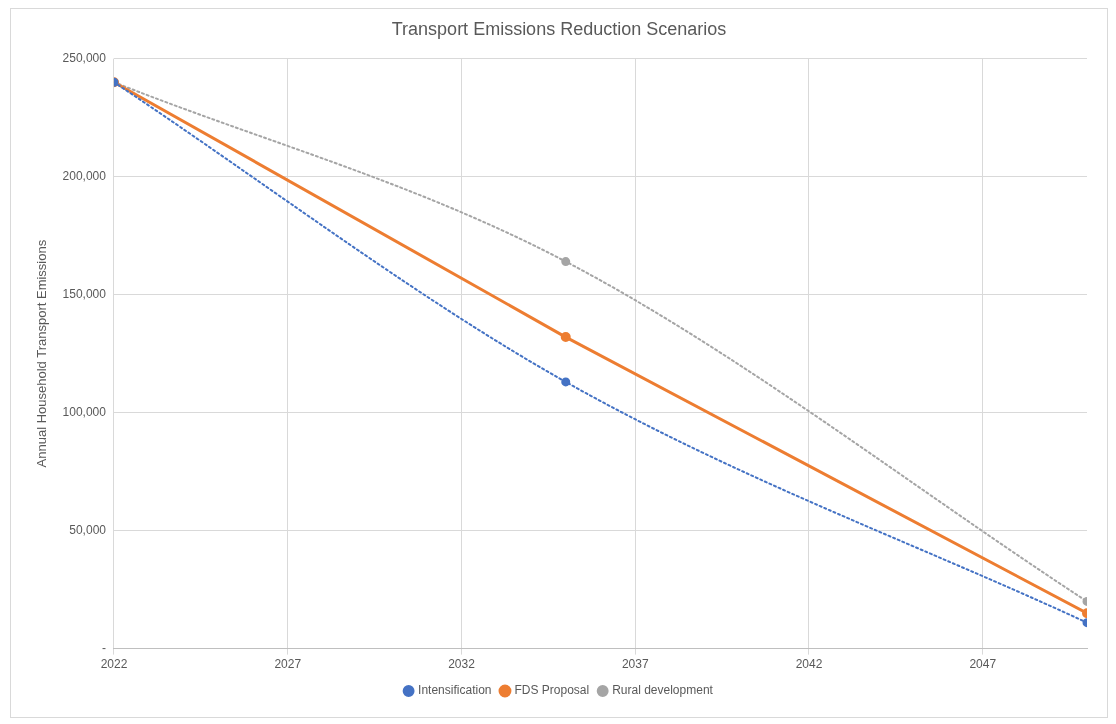 The height and width of the screenshot is (724, 1116). I want to click on x-tick-label: 2027, so click(288, 664).